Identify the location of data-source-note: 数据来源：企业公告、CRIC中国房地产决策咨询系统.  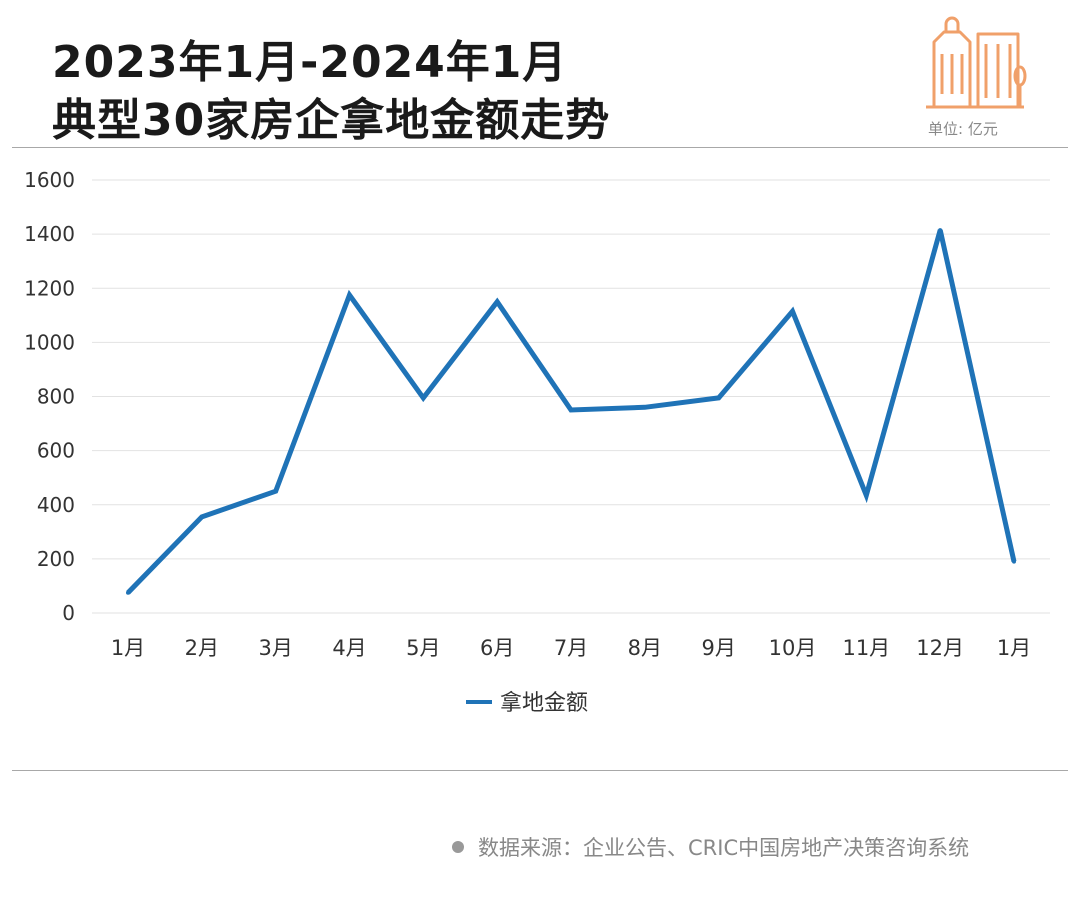
(710, 847).